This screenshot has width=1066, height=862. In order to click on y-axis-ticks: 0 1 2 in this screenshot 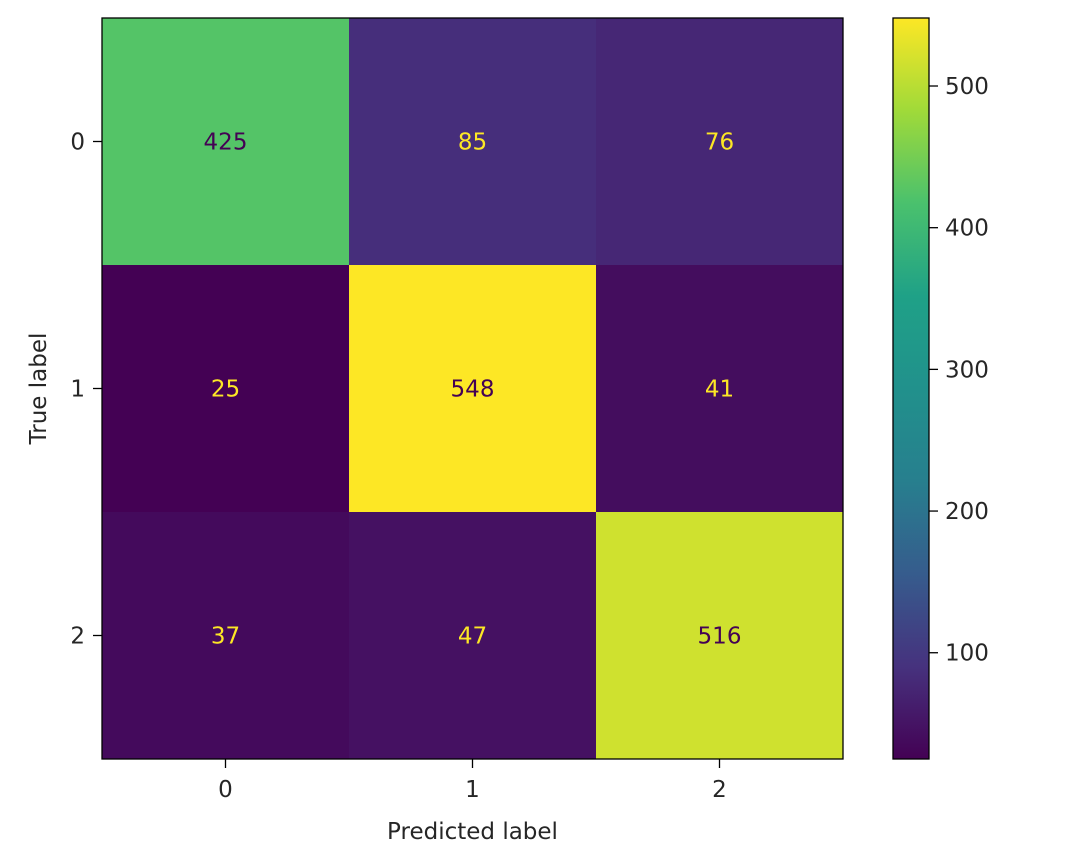, I will do `click(86, 390)`.